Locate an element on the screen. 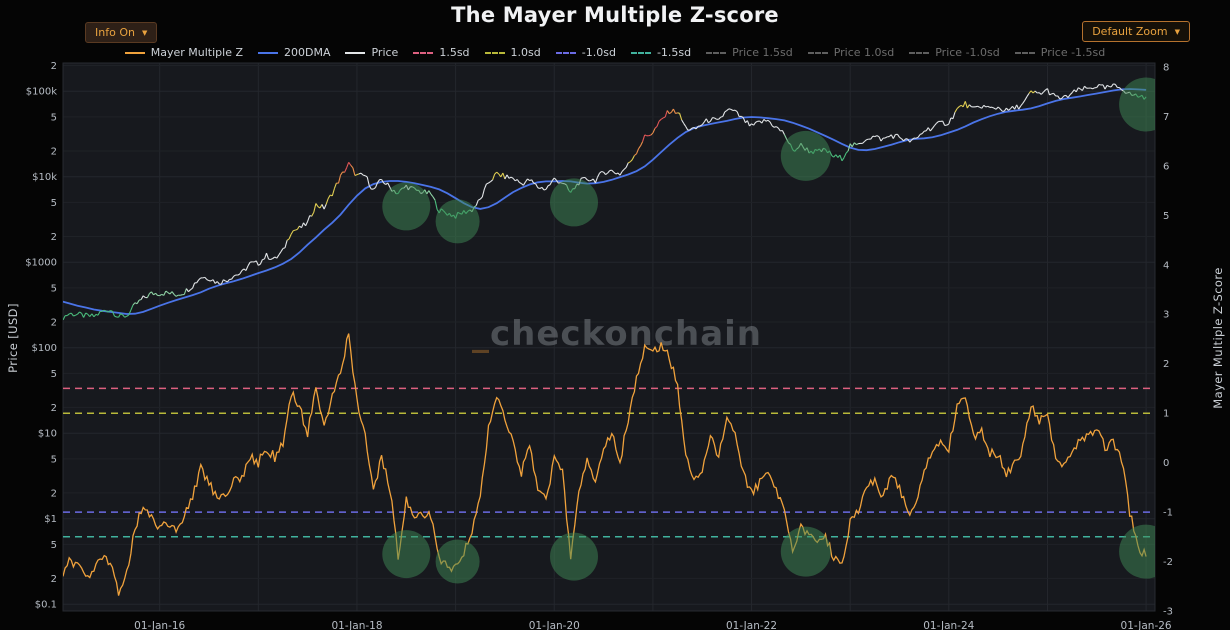 This screenshot has height=630, width=1230. legend-label: 1.5sd is located at coordinates (454, 52).